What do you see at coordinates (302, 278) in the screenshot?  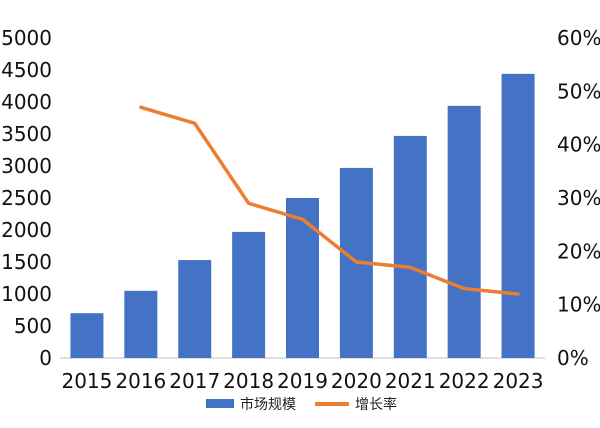 I see `bar-2019` at bounding box center [302, 278].